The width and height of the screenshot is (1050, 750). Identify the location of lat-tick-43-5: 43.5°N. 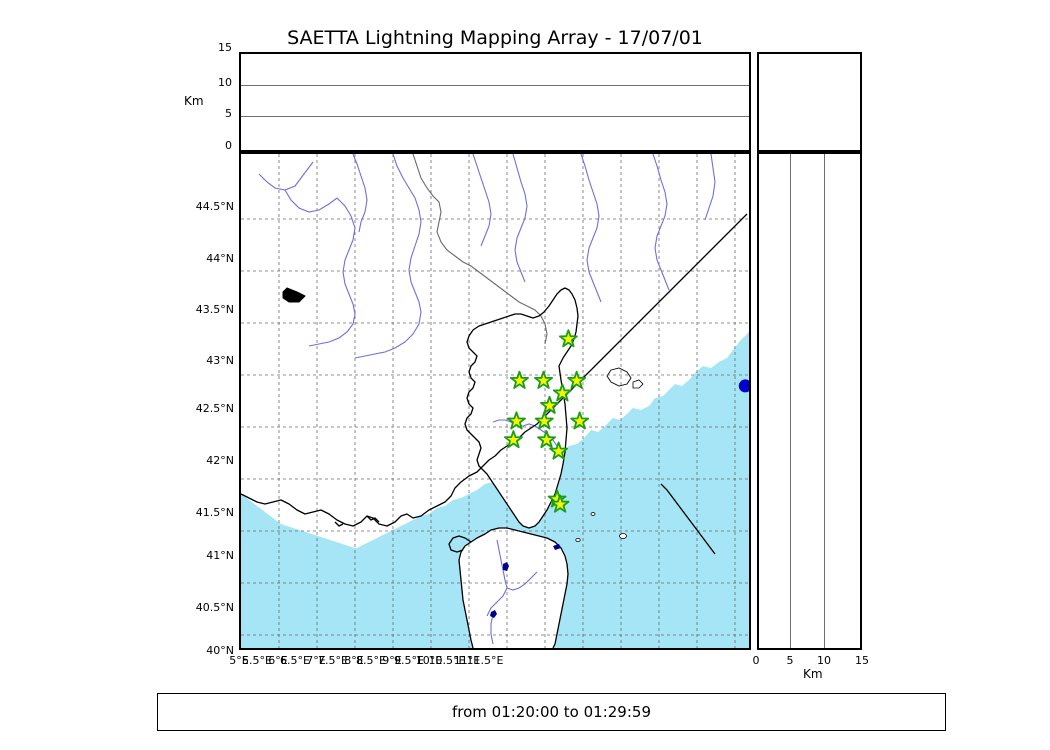
(214, 309).